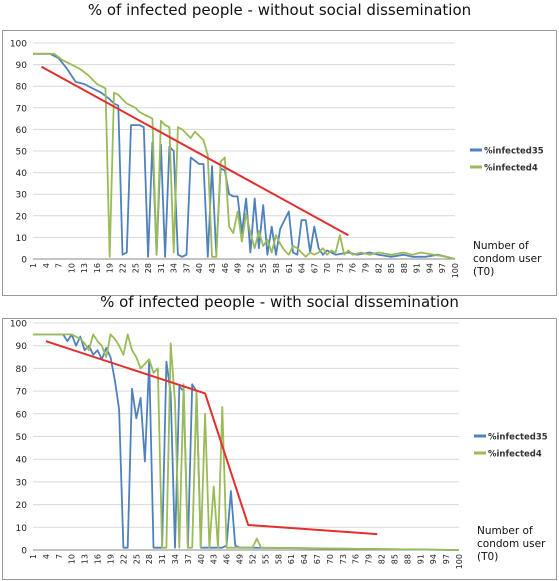 The width and height of the screenshot is (559, 581). Describe the element at coordinates (382, 559) in the screenshot. I see `x-tick-label: 82` at that location.